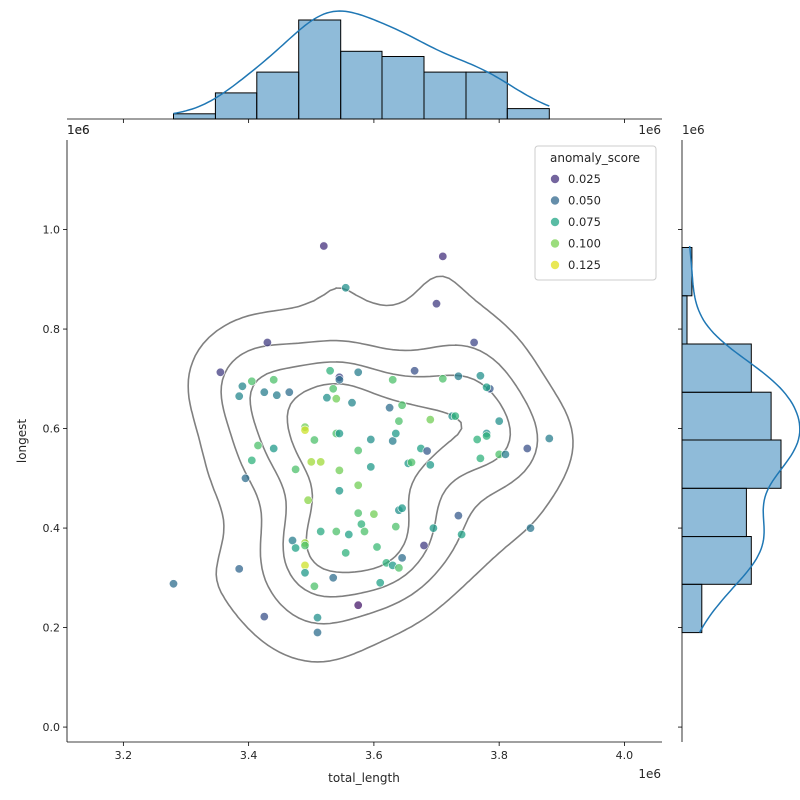 The height and width of the screenshot is (800, 800). Describe the element at coordinates (52, 329) in the screenshot. I see `y-tick-label: 0.8` at that location.